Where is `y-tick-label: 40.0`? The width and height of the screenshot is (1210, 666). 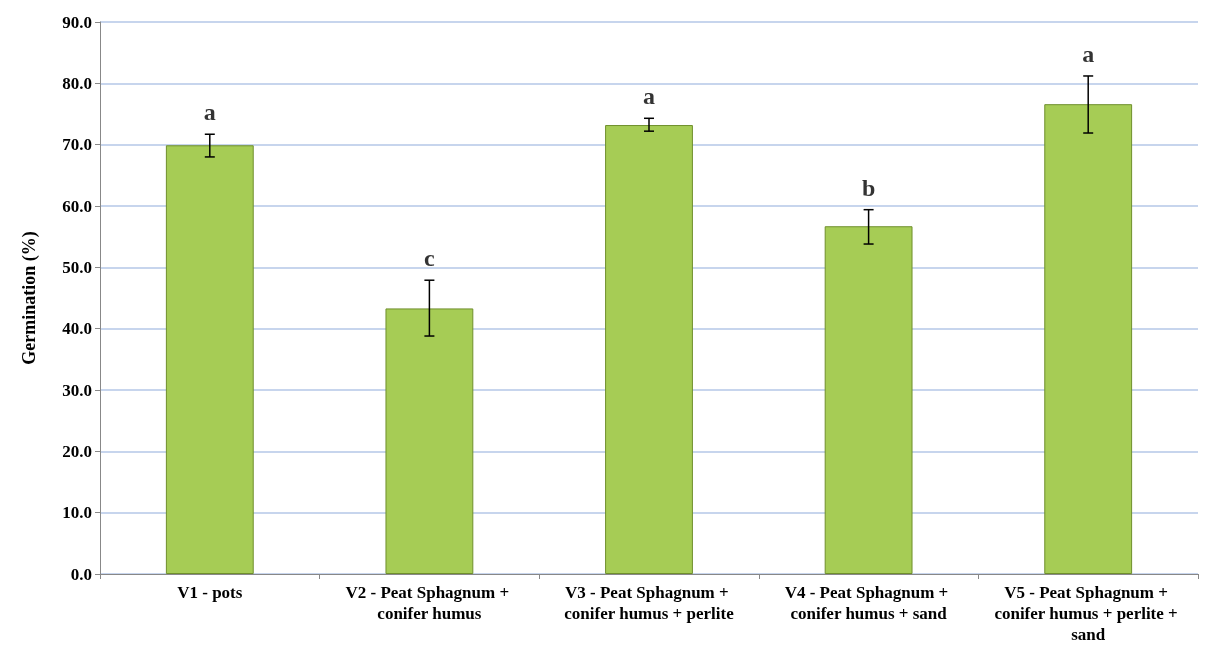
y-tick-label: 40.0 is located at coordinates (77, 329).